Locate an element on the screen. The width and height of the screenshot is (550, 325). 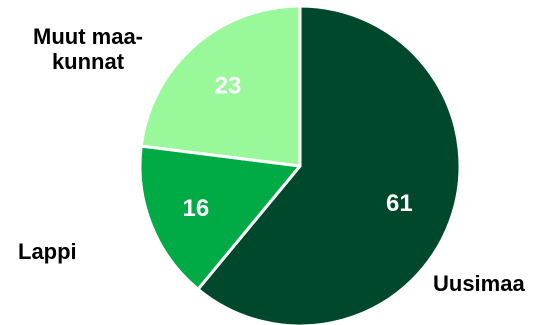
slice-value-lappi: 16 is located at coordinates (196, 208).